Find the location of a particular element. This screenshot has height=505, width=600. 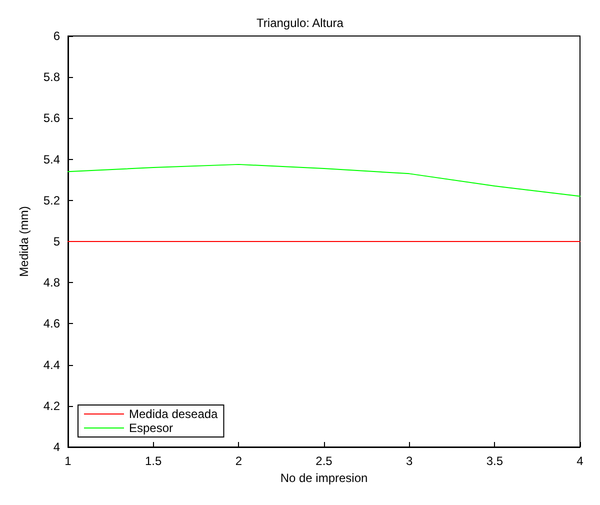

x-tick-label: 4 is located at coordinates (580, 461).